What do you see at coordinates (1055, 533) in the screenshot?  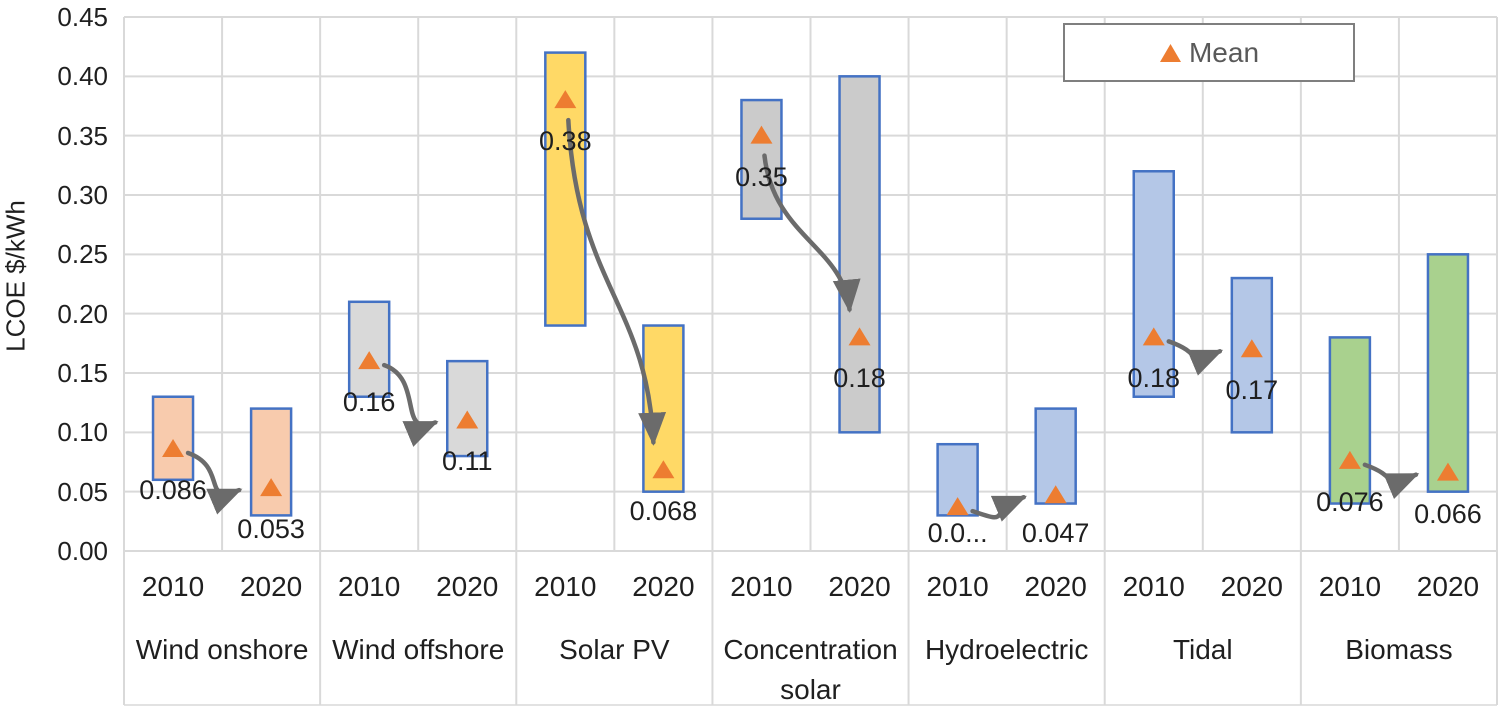 I see `mean-label-hydroelectric-2020: 0.047` at bounding box center [1055, 533].